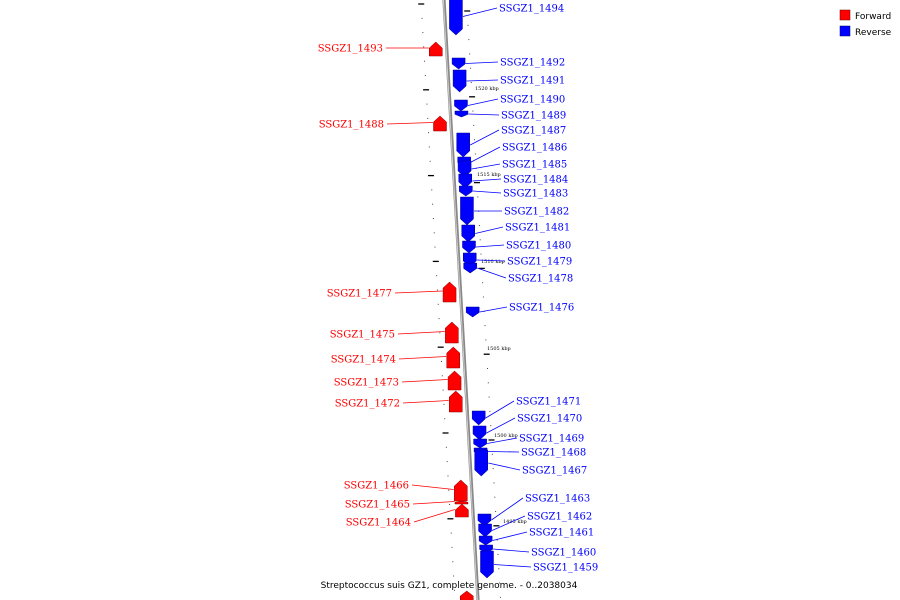 This screenshot has width=900, height=600. Describe the element at coordinates (541, 308) in the screenshot. I see `gene-label: SSGZ1_1476` at that location.